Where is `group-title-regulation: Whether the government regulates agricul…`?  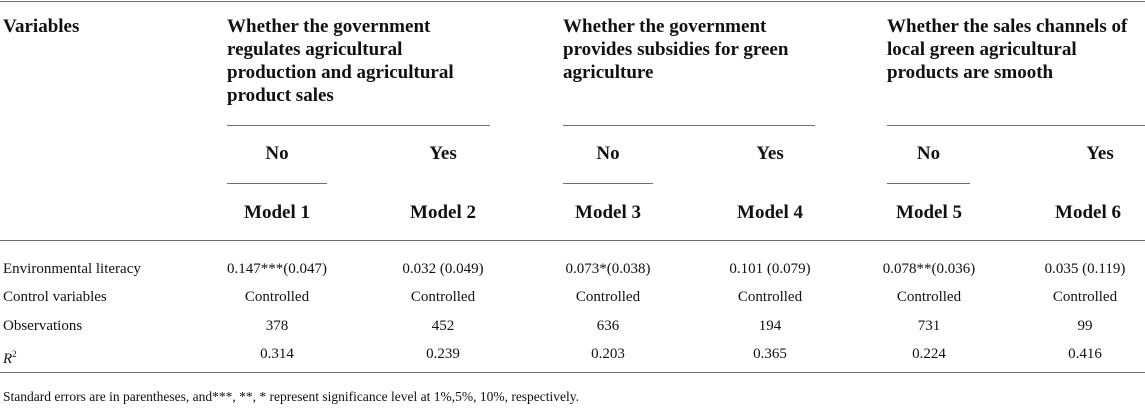 group-title-regulation: Whether the government regulates agricul… is located at coordinates (340, 61).